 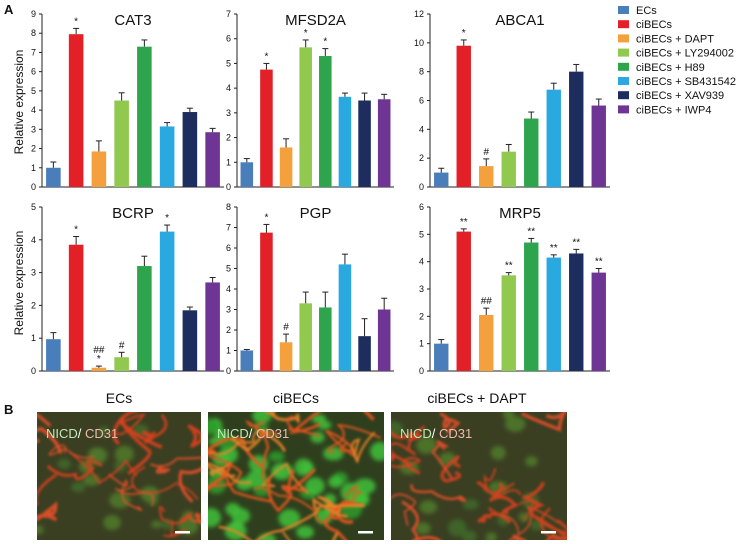 What do you see at coordinates (468, 476) in the screenshot?
I see `nuclei` at bounding box center [468, 476].